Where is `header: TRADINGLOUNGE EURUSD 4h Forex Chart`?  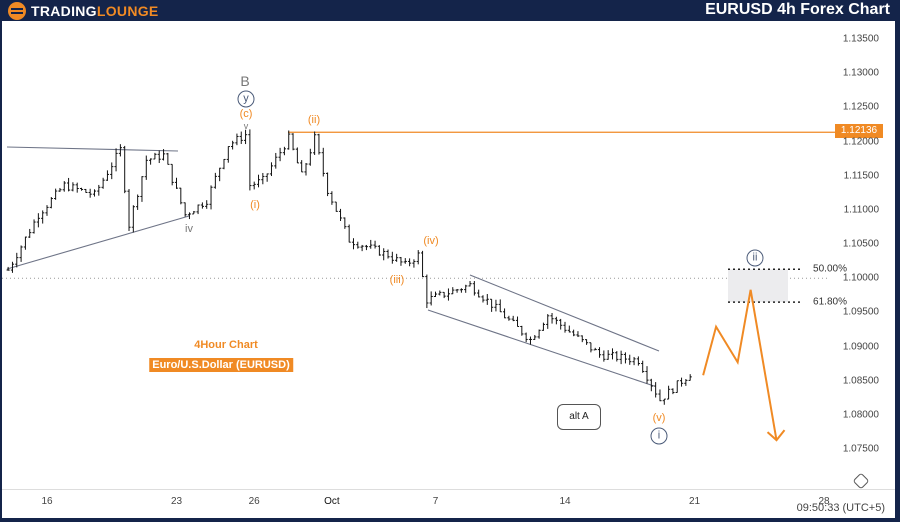
header: TRADINGLOUNGE EURUSD 4h Forex Chart is located at coordinates (450, 10).